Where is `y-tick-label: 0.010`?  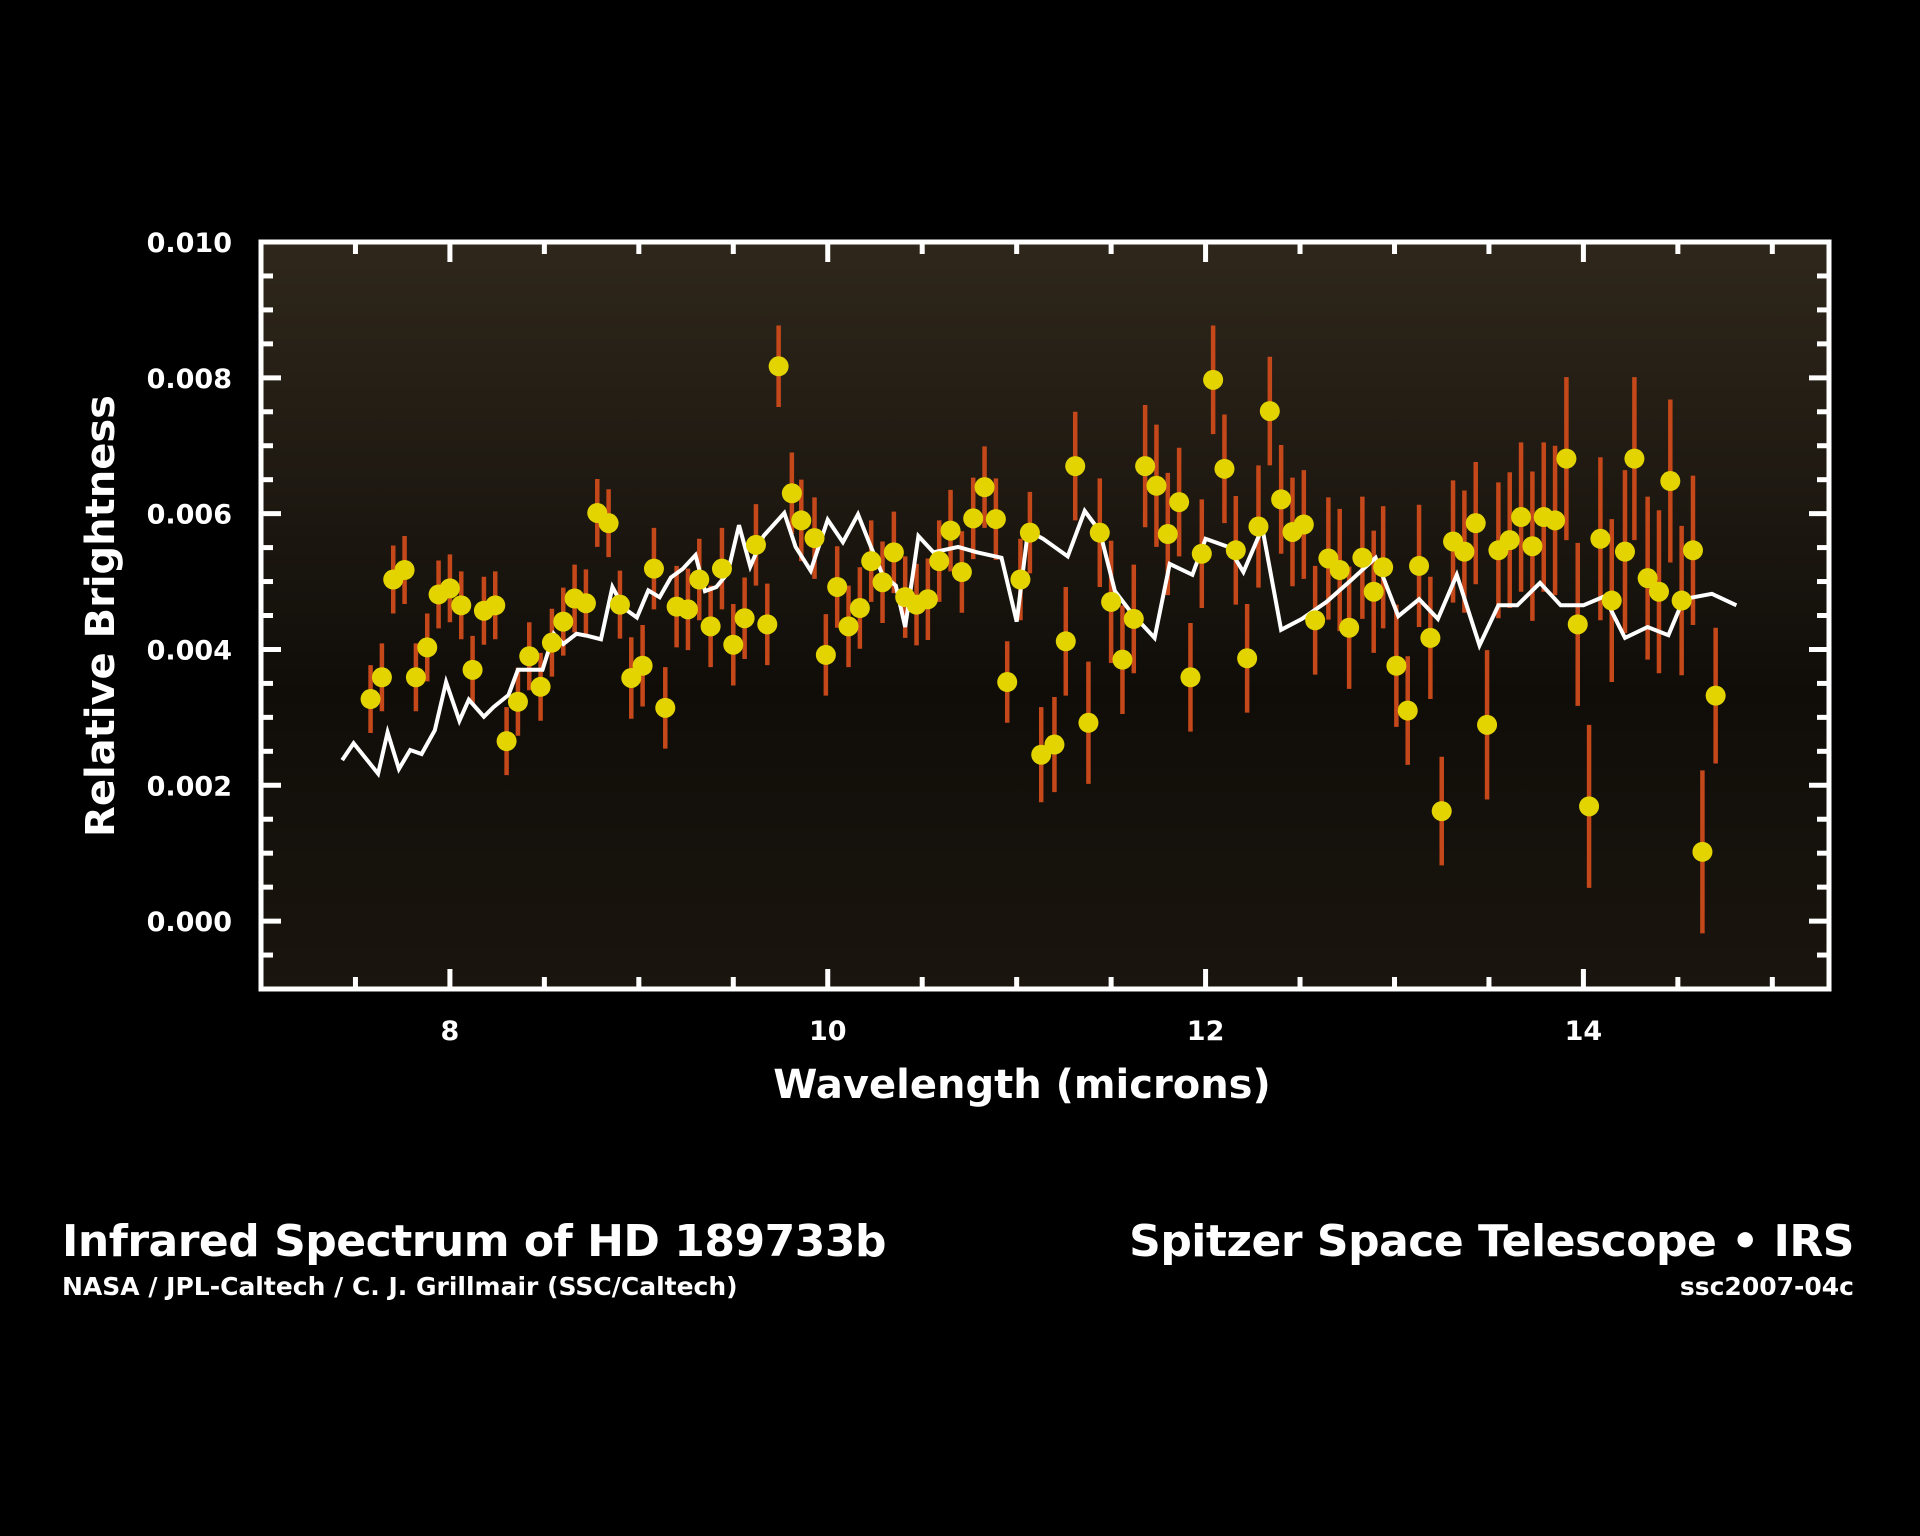 y-tick-label: 0.010 is located at coordinates (189, 243).